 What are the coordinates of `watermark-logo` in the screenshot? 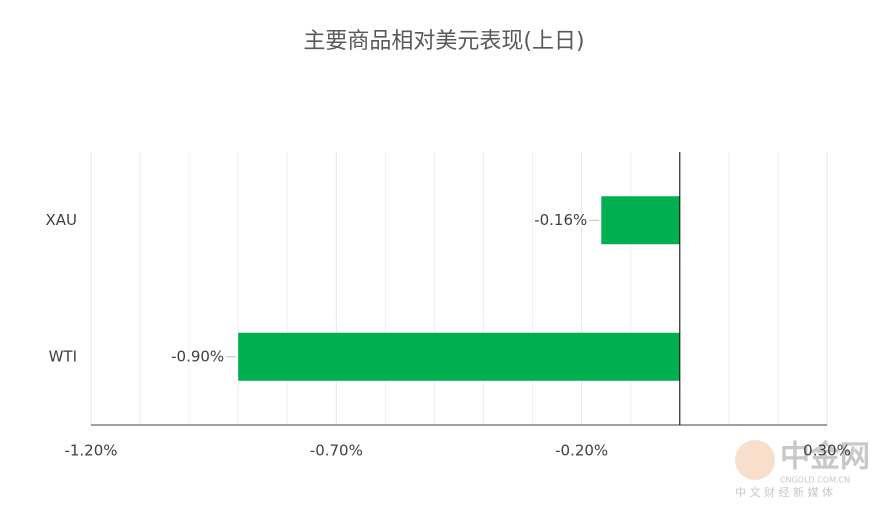 It's located at (755, 460).